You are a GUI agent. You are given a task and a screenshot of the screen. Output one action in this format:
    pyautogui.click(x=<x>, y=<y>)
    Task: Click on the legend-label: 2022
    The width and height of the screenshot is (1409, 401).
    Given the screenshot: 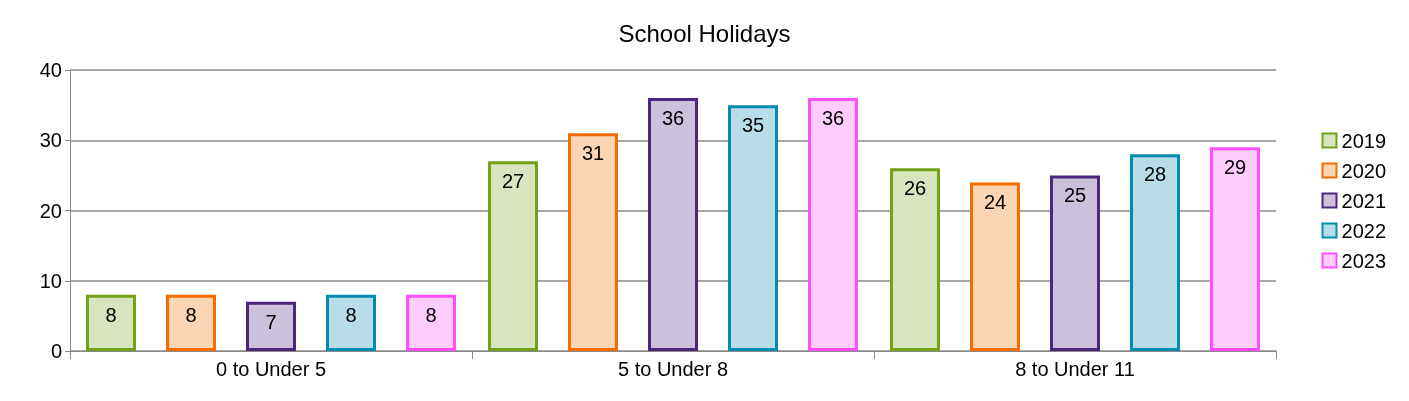 What is the action you would take?
    pyautogui.click(x=1364, y=230)
    